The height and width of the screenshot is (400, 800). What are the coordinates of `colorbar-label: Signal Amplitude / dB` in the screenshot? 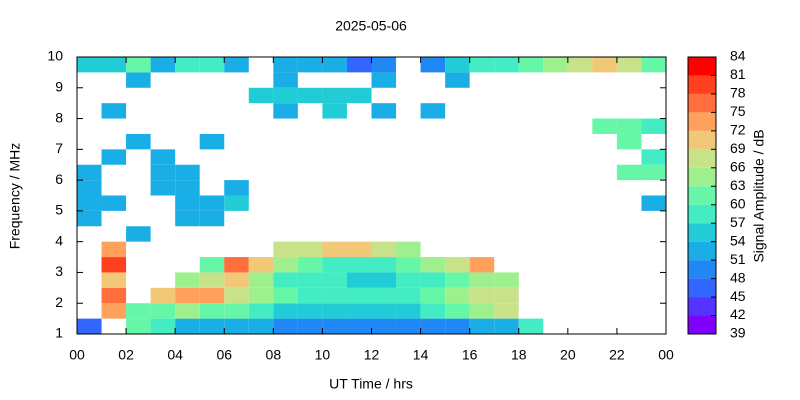 It's located at (759, 195).